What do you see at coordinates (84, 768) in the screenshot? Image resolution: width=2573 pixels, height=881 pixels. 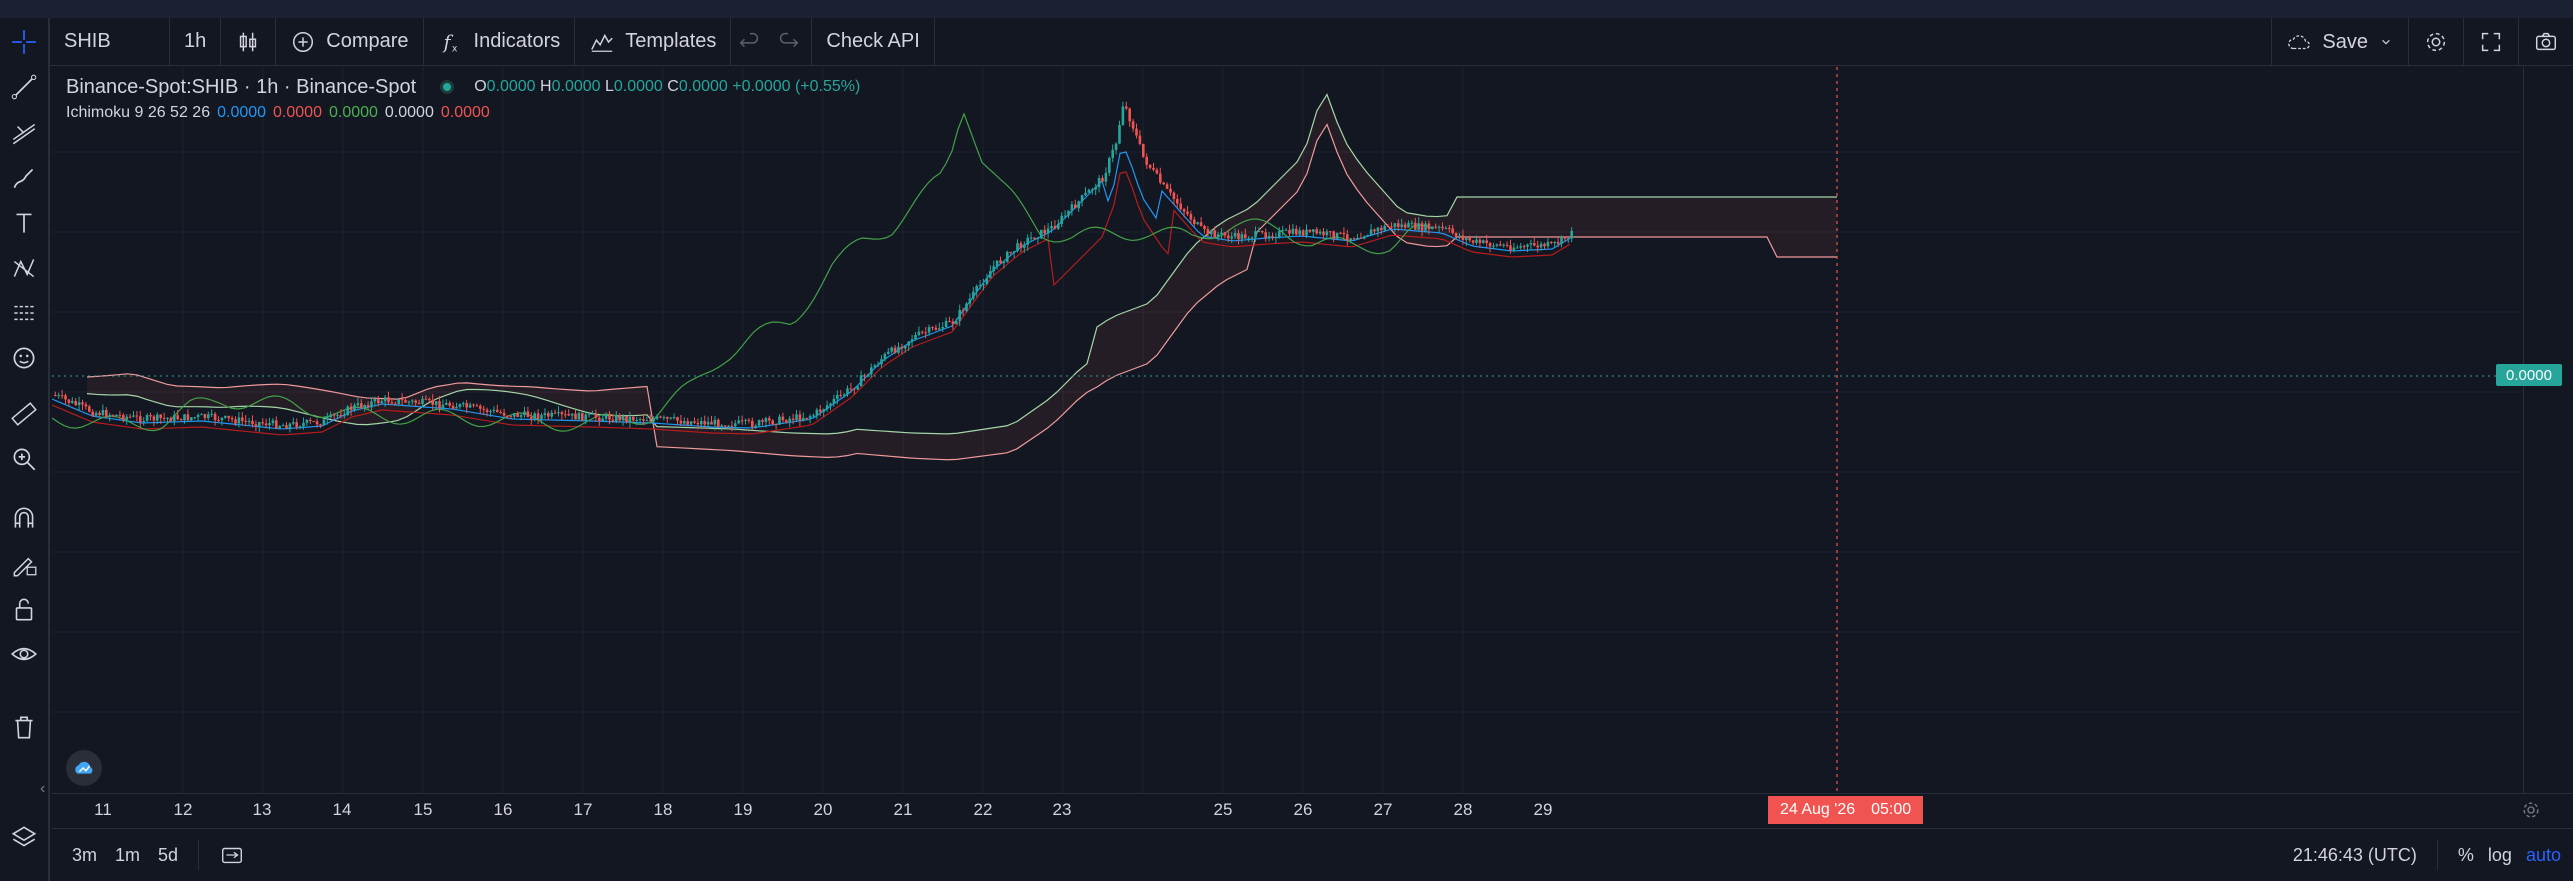 I see `brand-logo` at bounding box center [84, 768].